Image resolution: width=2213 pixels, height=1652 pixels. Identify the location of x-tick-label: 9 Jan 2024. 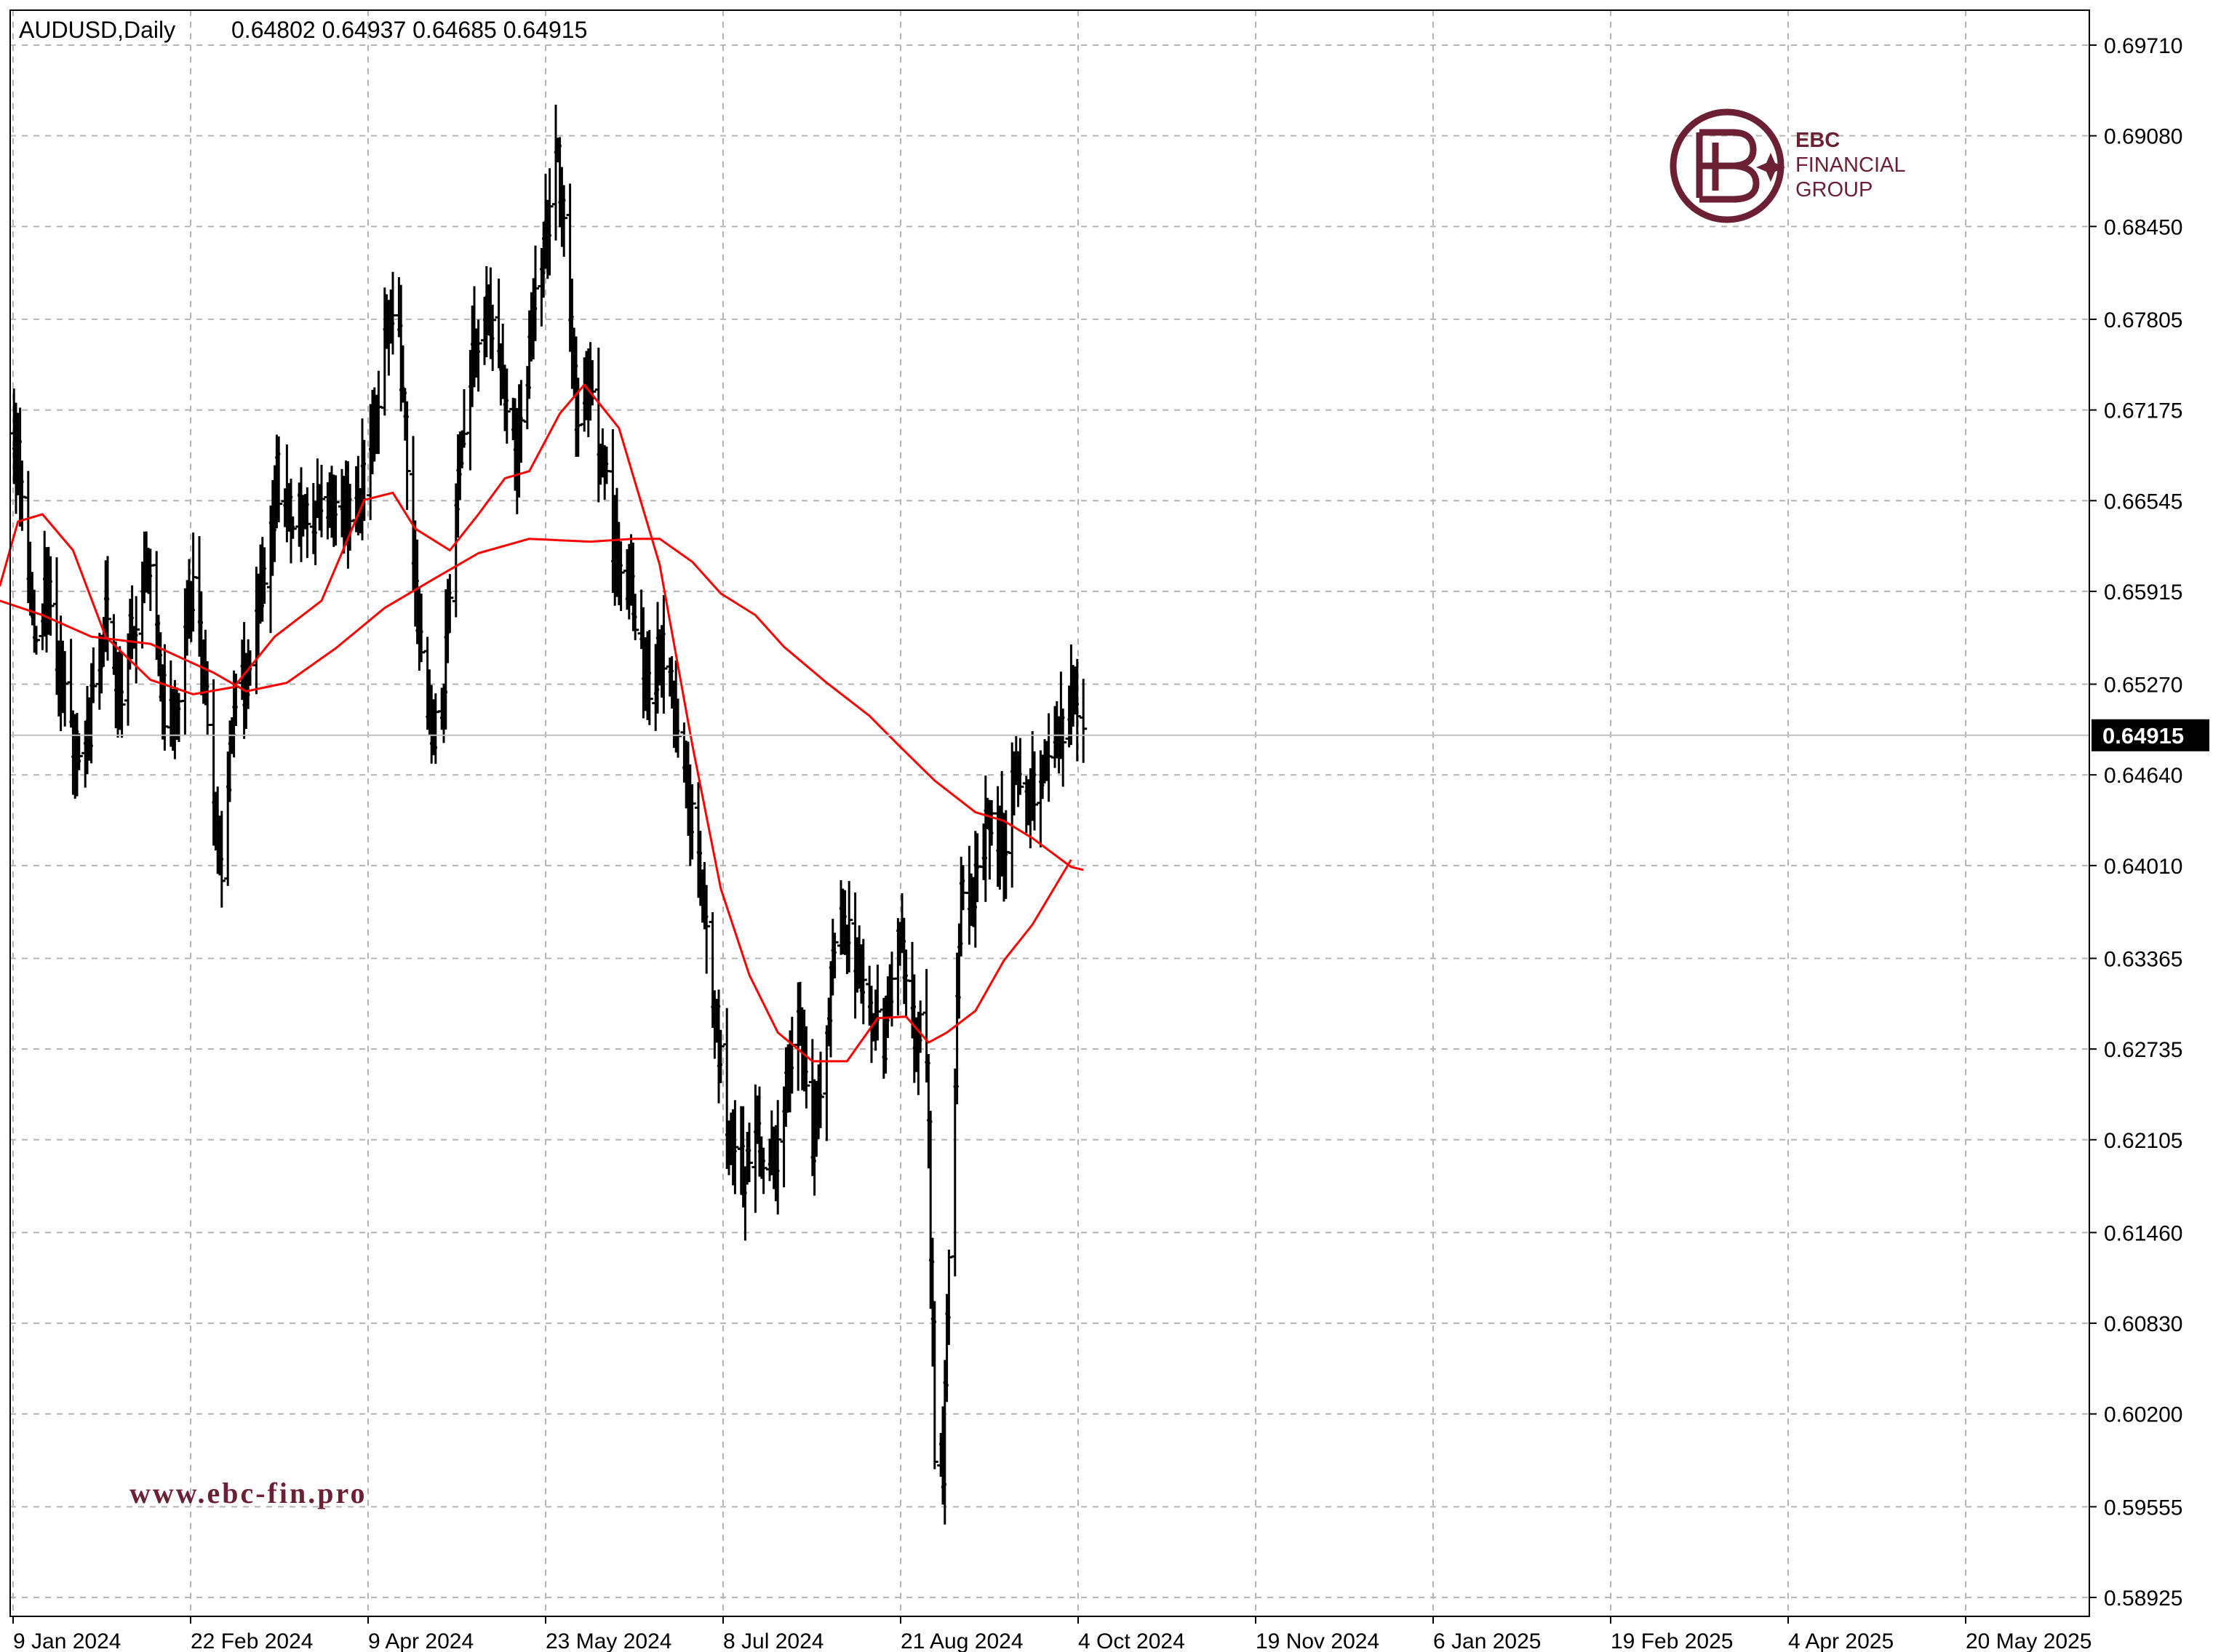
(67, 1641).